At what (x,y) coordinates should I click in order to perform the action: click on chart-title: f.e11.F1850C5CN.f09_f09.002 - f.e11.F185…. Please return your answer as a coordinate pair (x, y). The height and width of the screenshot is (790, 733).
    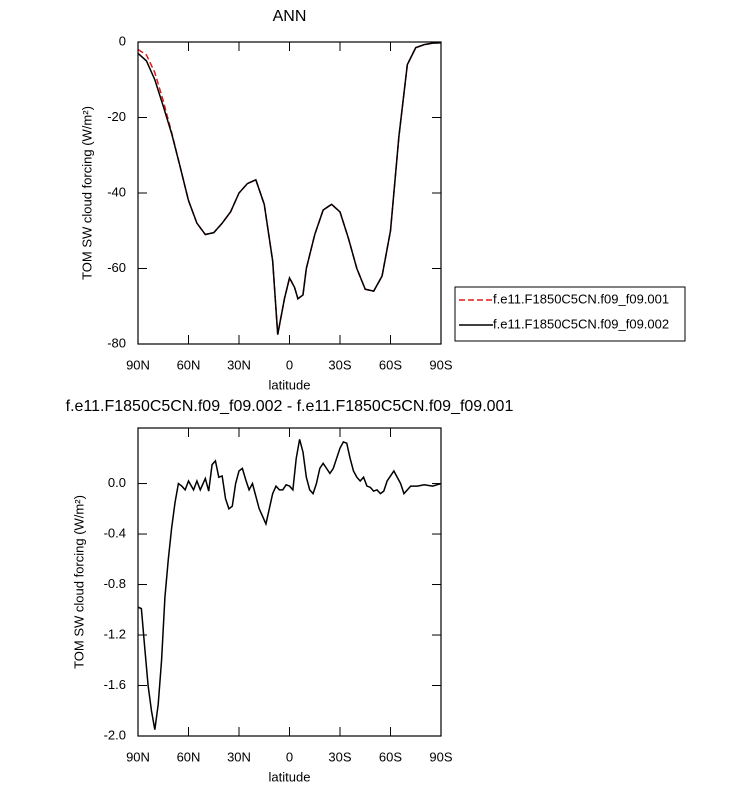
    Looking at the image, I should click on (290, 406).